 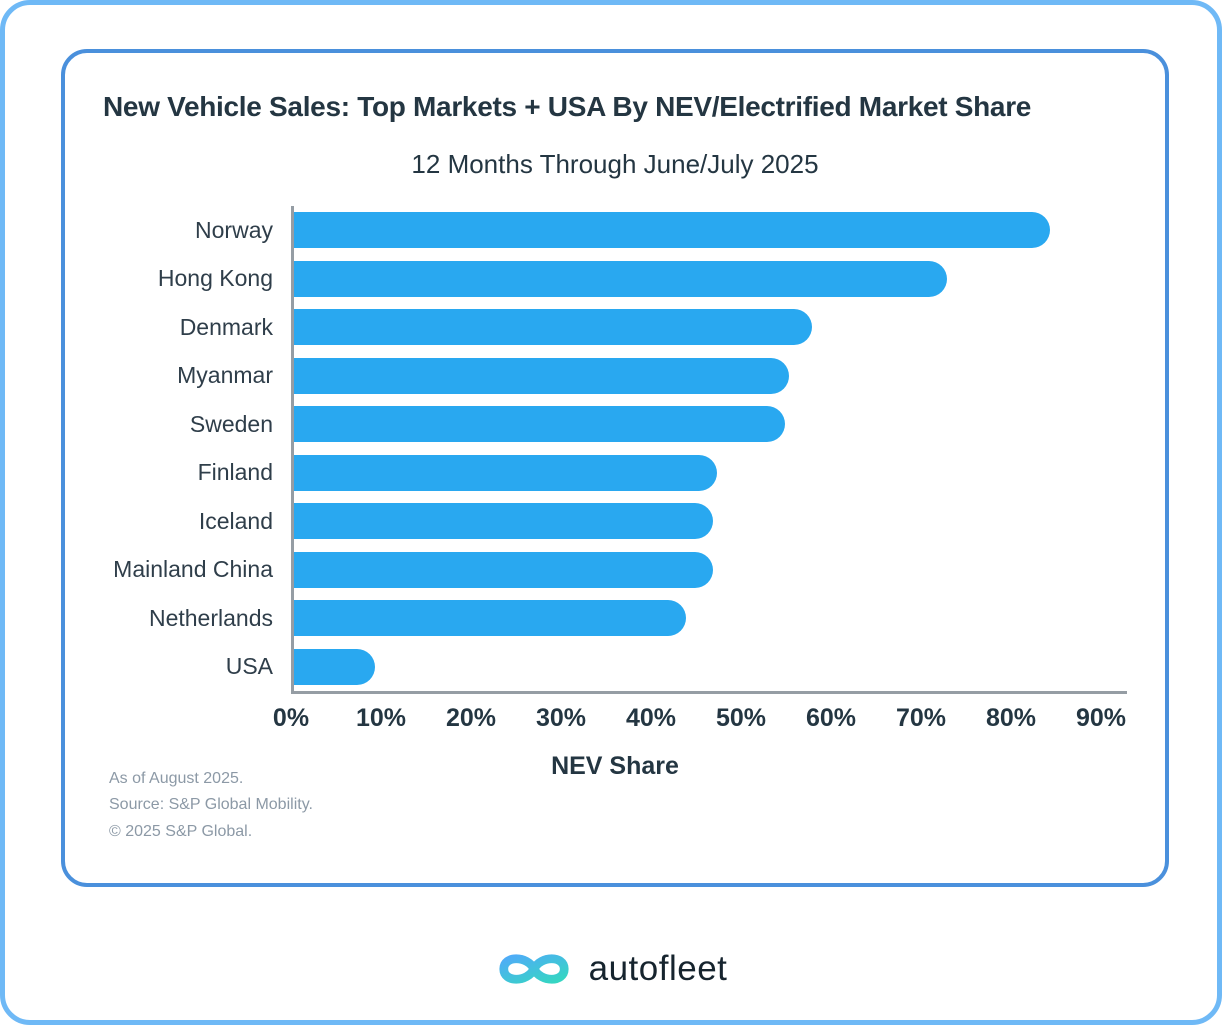 What do you see at coordinates (291, 718) in the screenshot?
I see `x-tick-label: 0%` at bounding box center [291, 718].